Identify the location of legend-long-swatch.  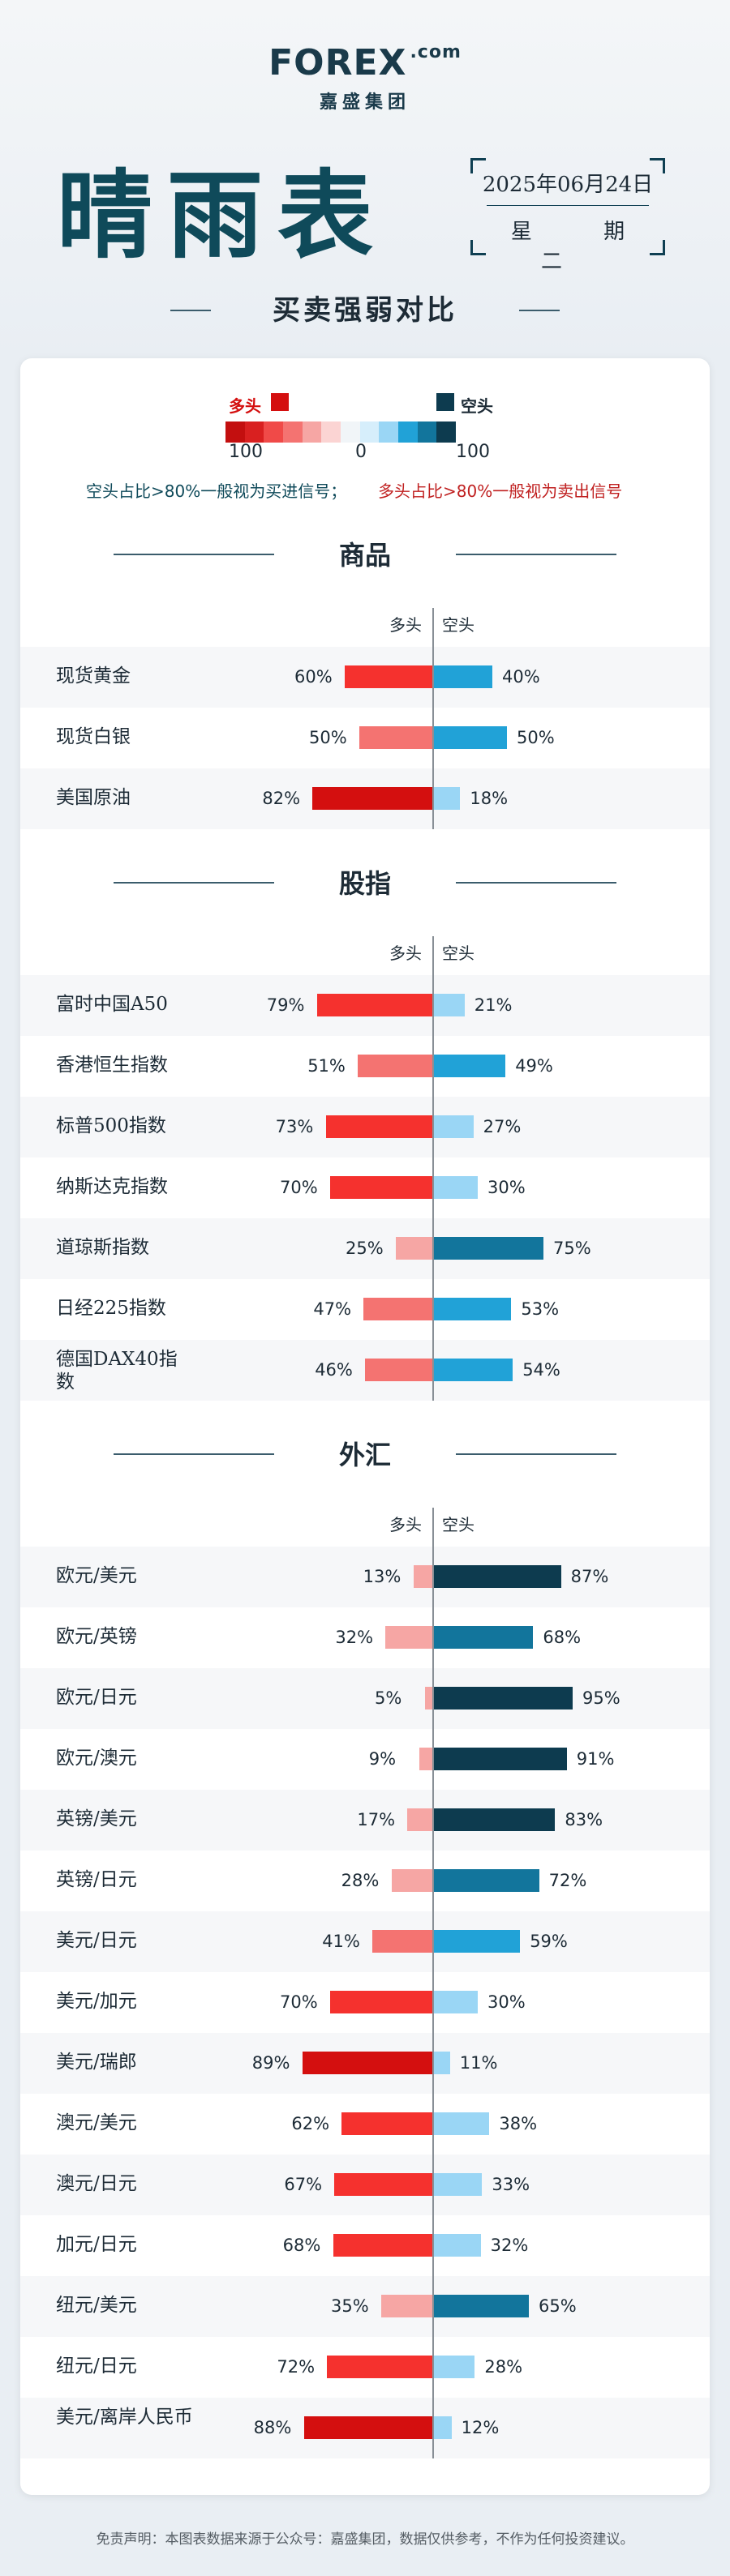
(280, 402).